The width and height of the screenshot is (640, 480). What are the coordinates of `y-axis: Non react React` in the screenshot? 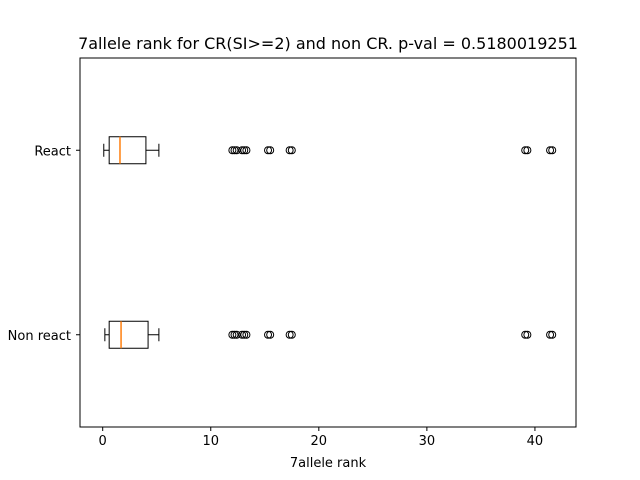 It's located at (44, 244).